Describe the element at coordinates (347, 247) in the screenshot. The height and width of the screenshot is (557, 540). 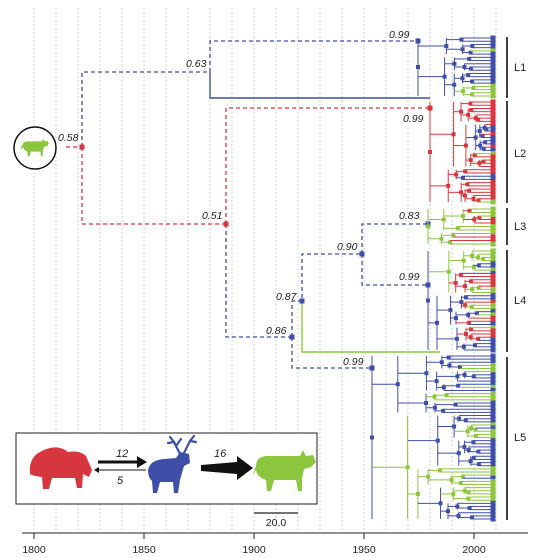
I see `posterior-l3l4: 0.90` at that location.